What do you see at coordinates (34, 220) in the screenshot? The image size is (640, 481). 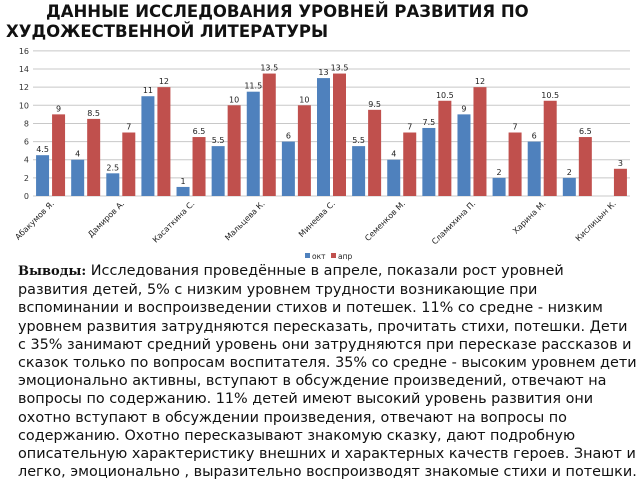 I see `x-tick-label: Абакумов Я.` at bounding box center [34, 220].